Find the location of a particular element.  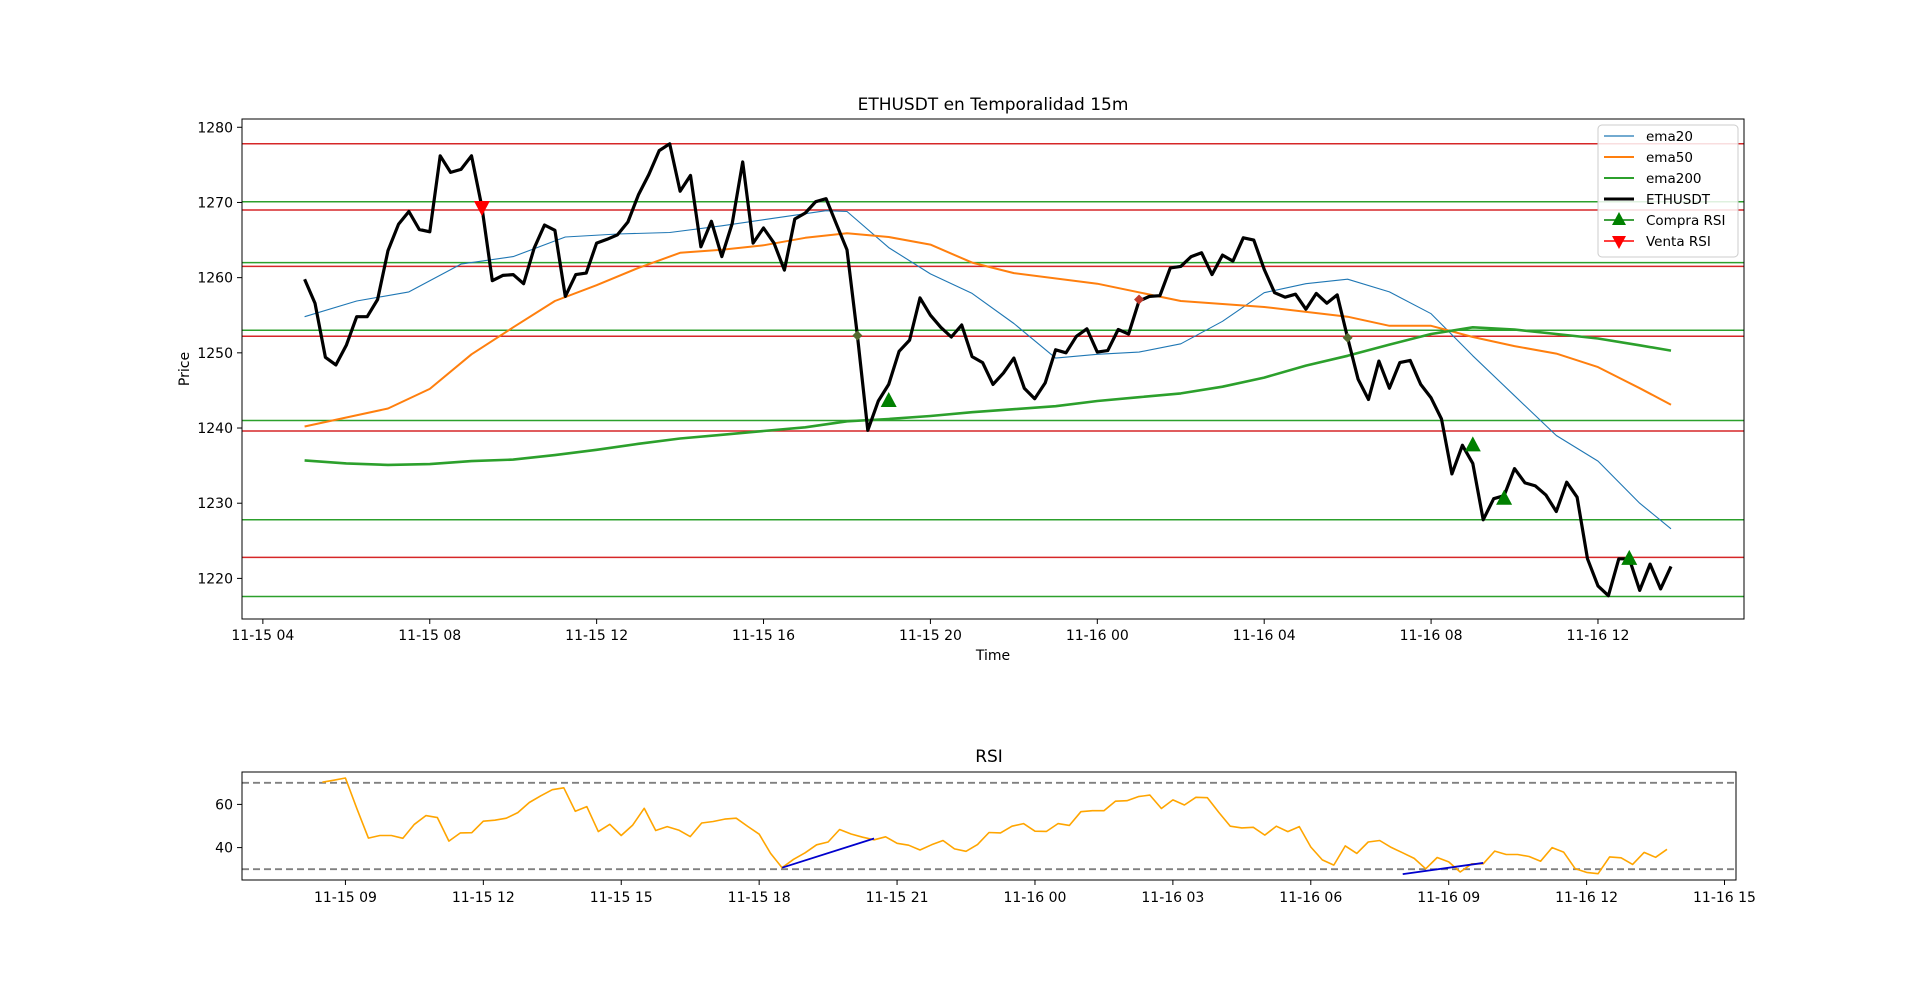

legend-label: ema20 is located at coordinates (1669, 137).